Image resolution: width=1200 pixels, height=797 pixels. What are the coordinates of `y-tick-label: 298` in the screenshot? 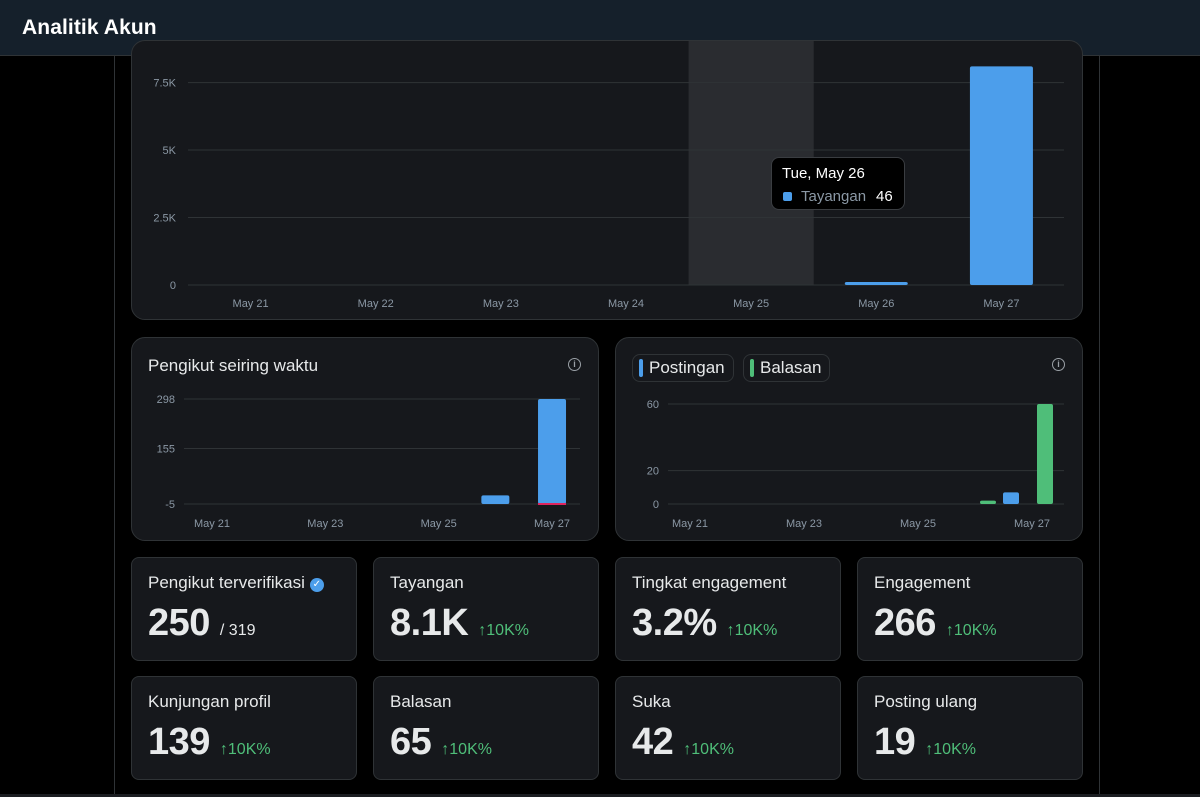 It's located at (166, 400).